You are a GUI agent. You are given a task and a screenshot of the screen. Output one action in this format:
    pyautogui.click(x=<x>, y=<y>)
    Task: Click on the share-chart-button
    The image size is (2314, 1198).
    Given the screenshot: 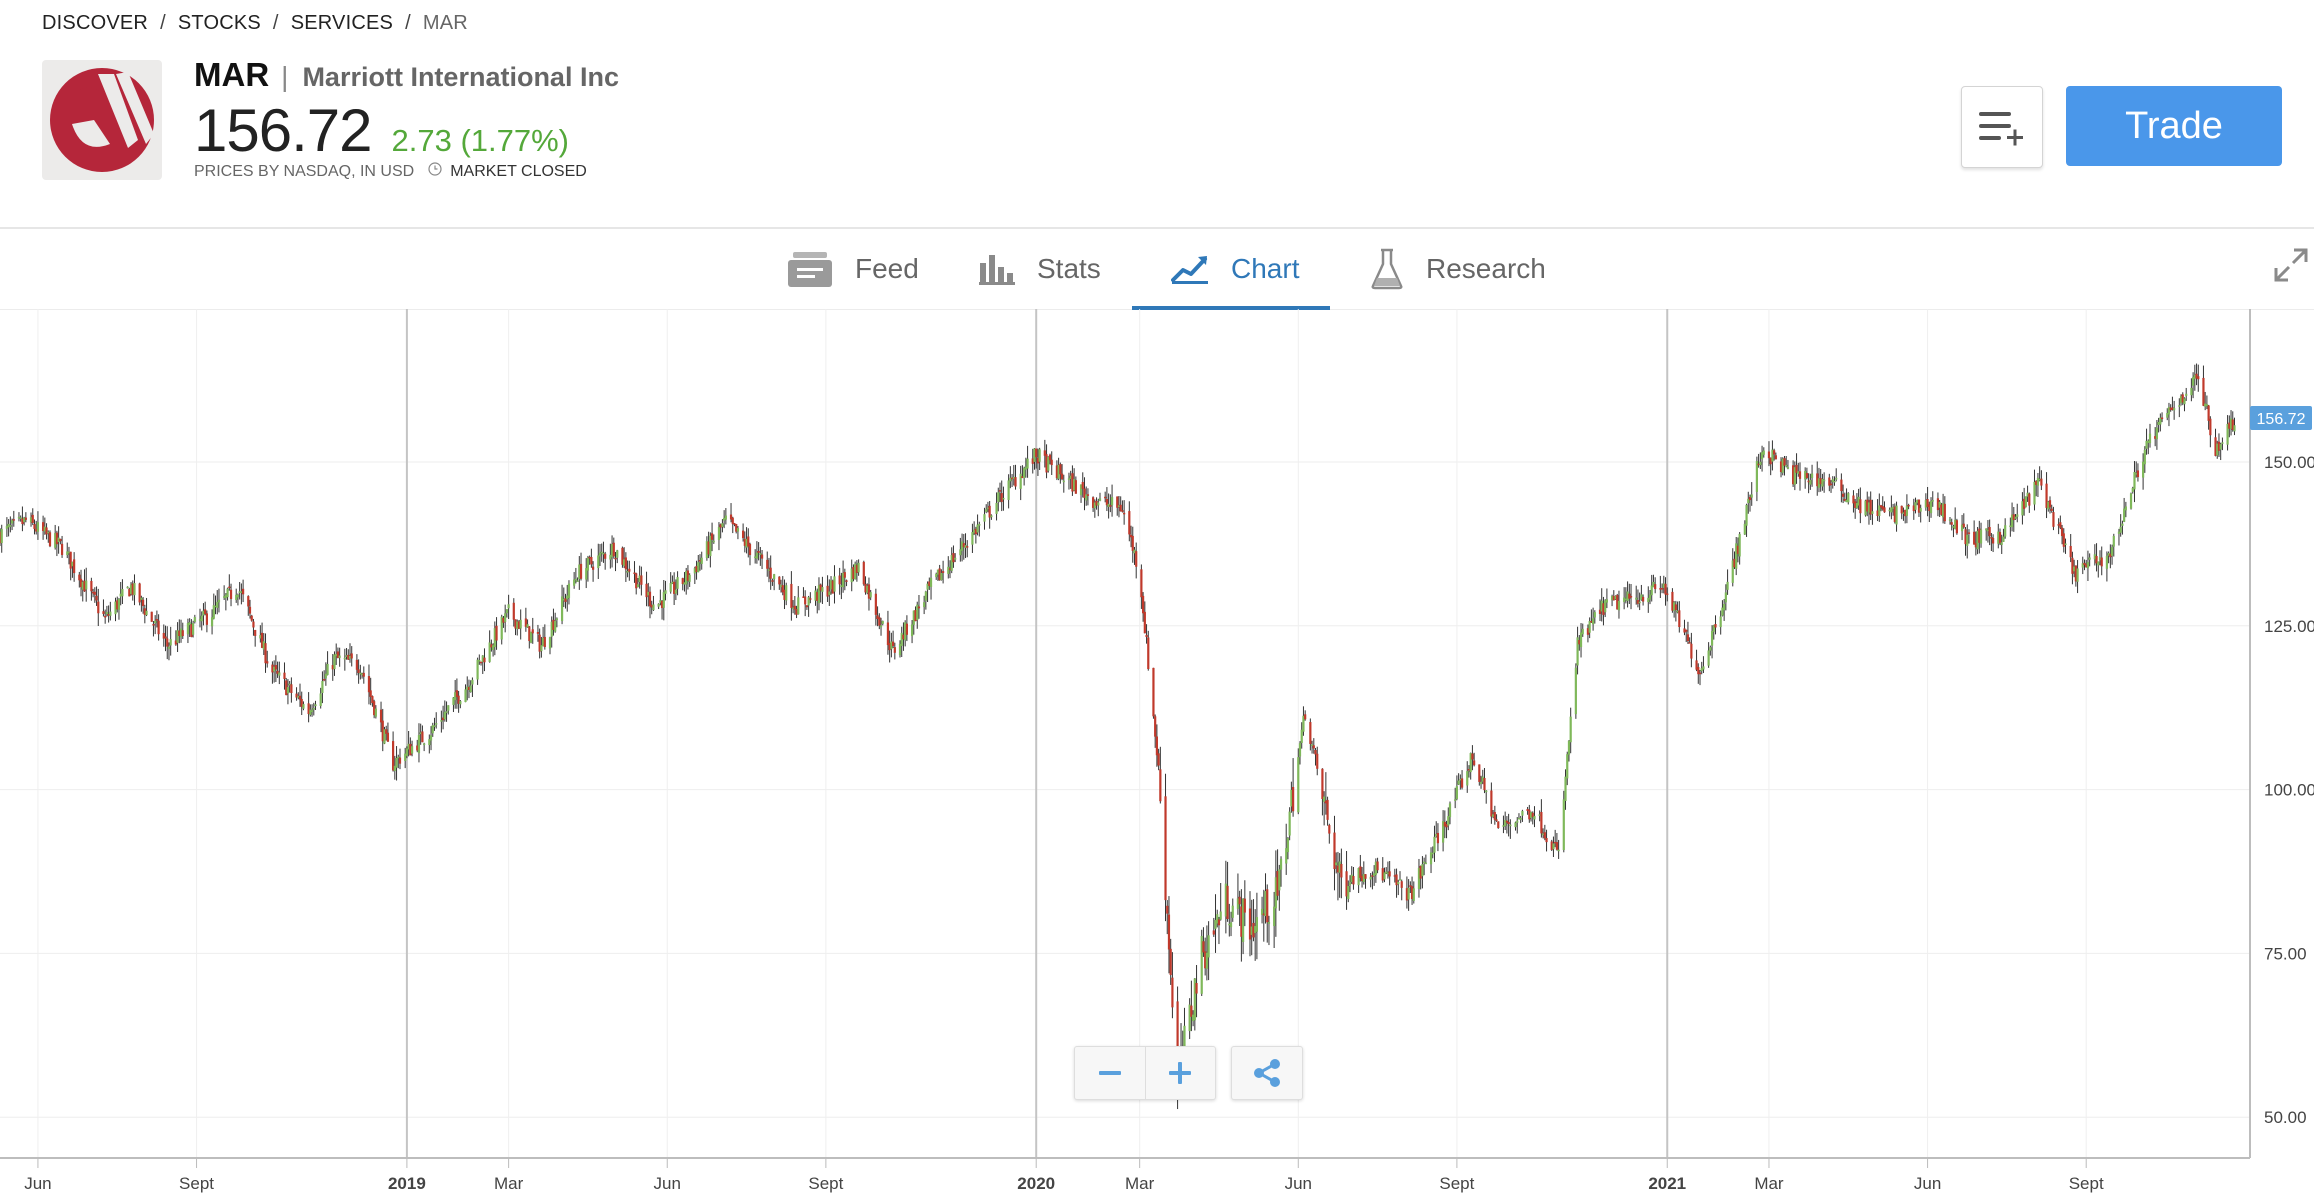 What is the action you would take?
    pyautogui.click(x=1267, y=1073)
    